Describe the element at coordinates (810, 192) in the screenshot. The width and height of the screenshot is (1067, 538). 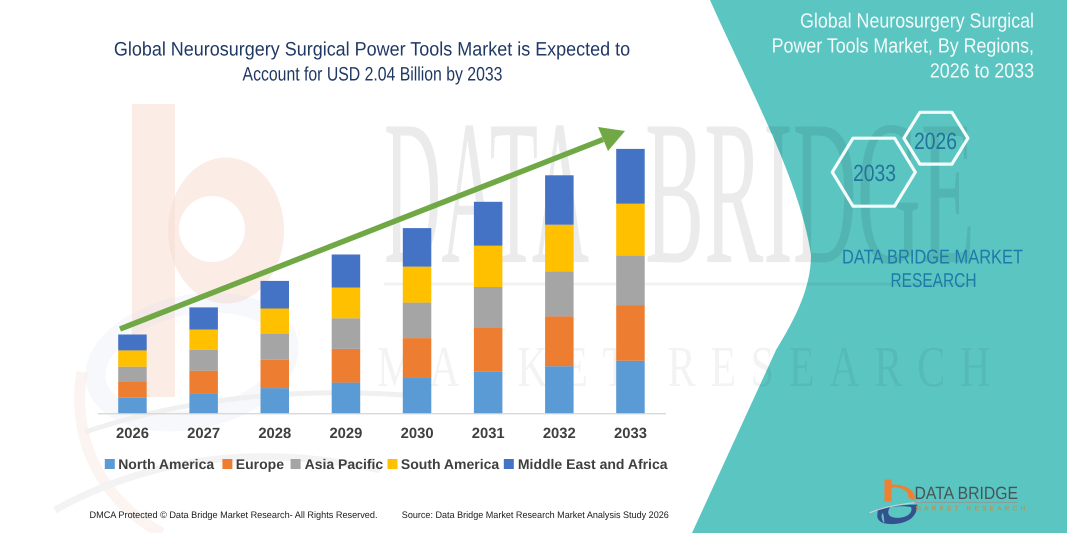
I see `svg-text: BRIDGE` at that location.